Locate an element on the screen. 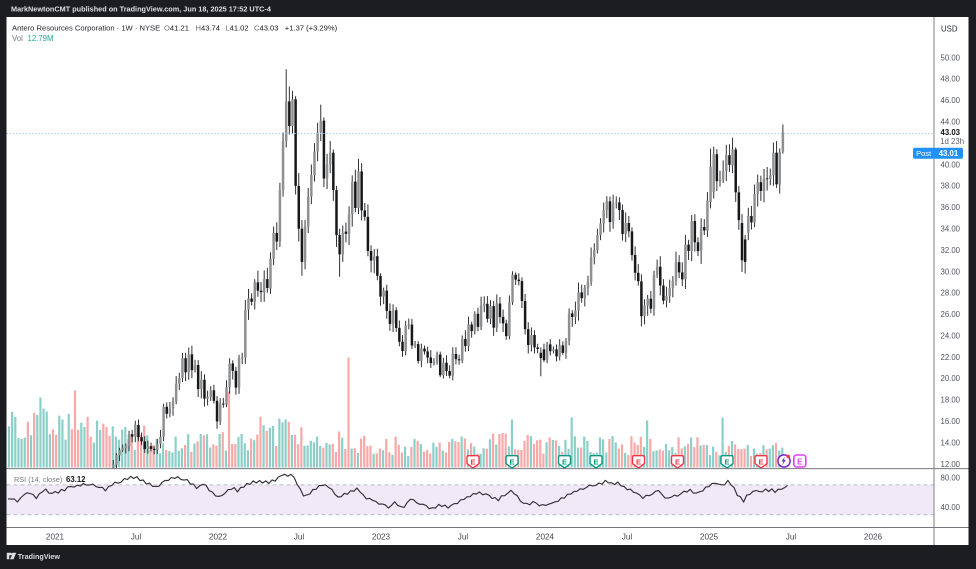  svg-text: 28.00 is located at coordinates (951, 293).